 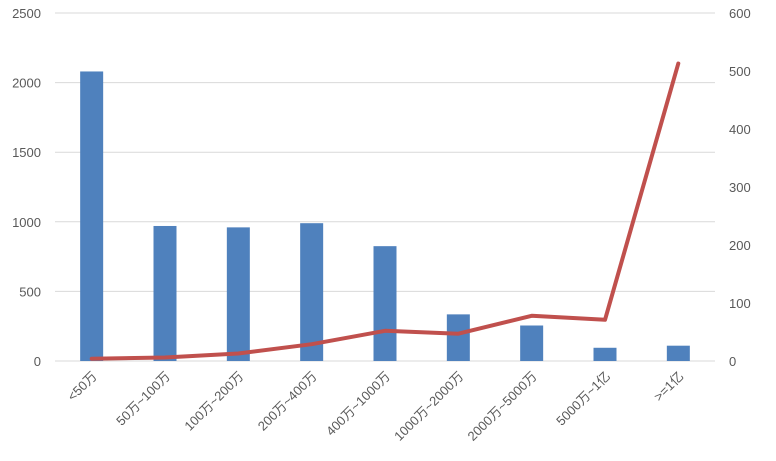 I want to click on left-tick-label: 2500, so click(x=26, y=13).